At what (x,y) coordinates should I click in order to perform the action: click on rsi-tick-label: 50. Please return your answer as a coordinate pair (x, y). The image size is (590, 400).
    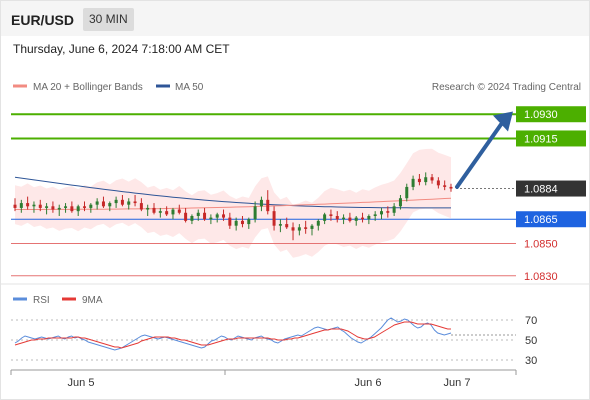
    Looking at the image, I should click on (531, 341).